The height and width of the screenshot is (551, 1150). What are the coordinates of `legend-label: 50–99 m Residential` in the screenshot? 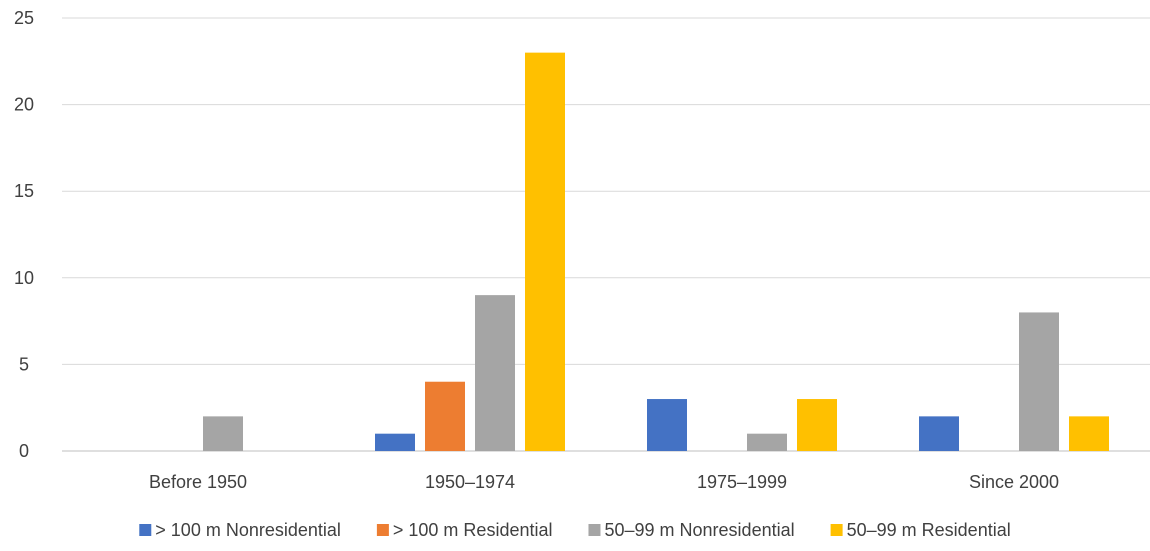 It's located at (929, 530).